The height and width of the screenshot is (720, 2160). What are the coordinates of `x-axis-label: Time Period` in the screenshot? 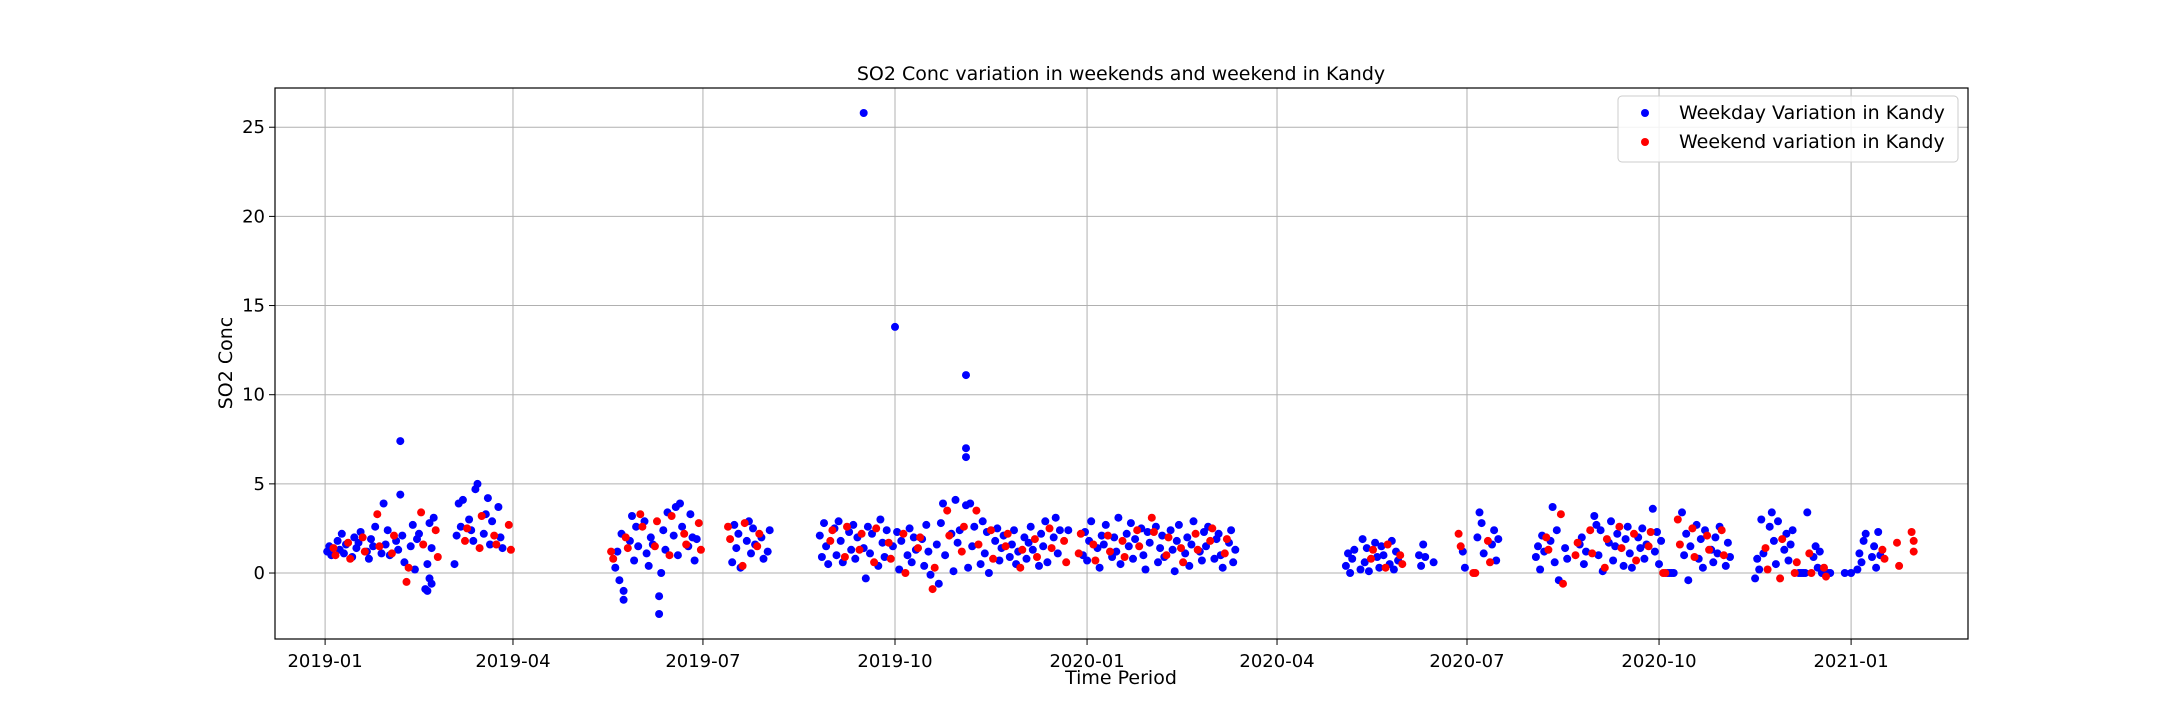 It's located at (1120, 678).